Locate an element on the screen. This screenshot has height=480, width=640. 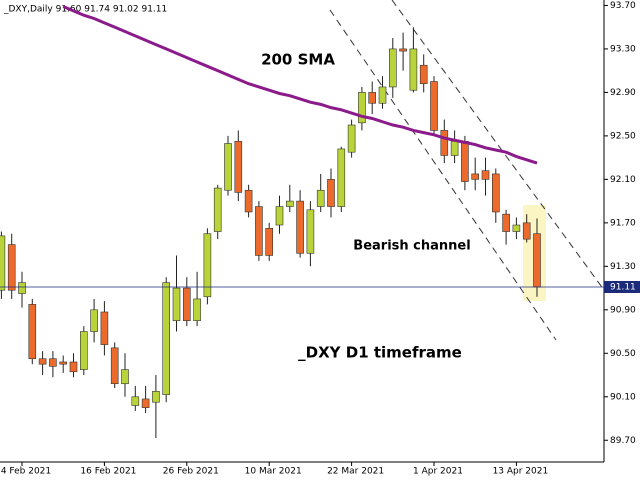
x-tick-label: 1 Apr 2021 is located at coordinates (438, 472).